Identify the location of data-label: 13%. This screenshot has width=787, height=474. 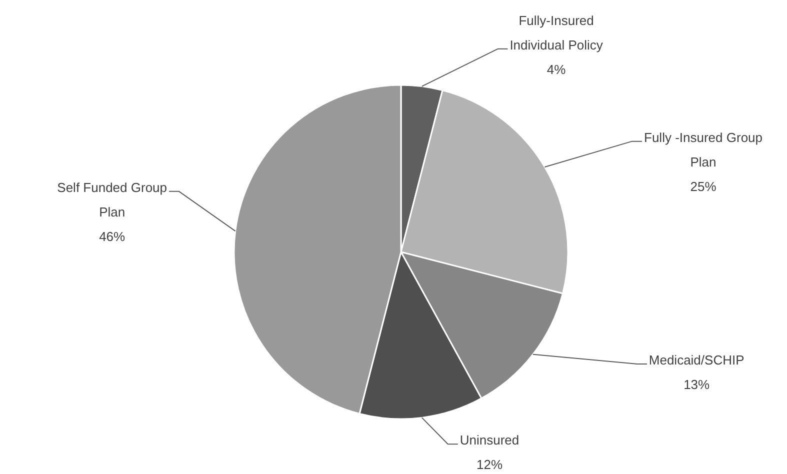
(697, 384).